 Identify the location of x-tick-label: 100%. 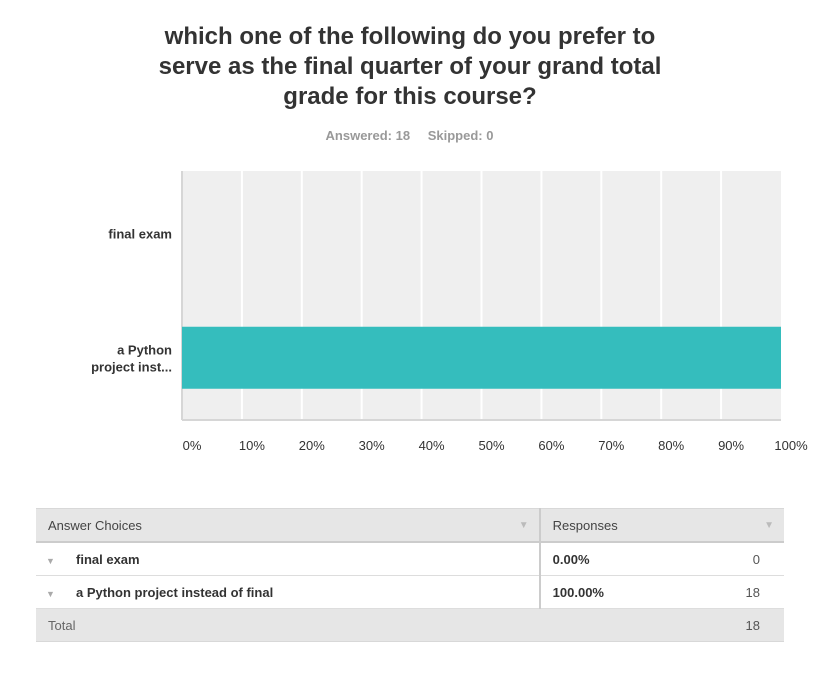
(791, 445).